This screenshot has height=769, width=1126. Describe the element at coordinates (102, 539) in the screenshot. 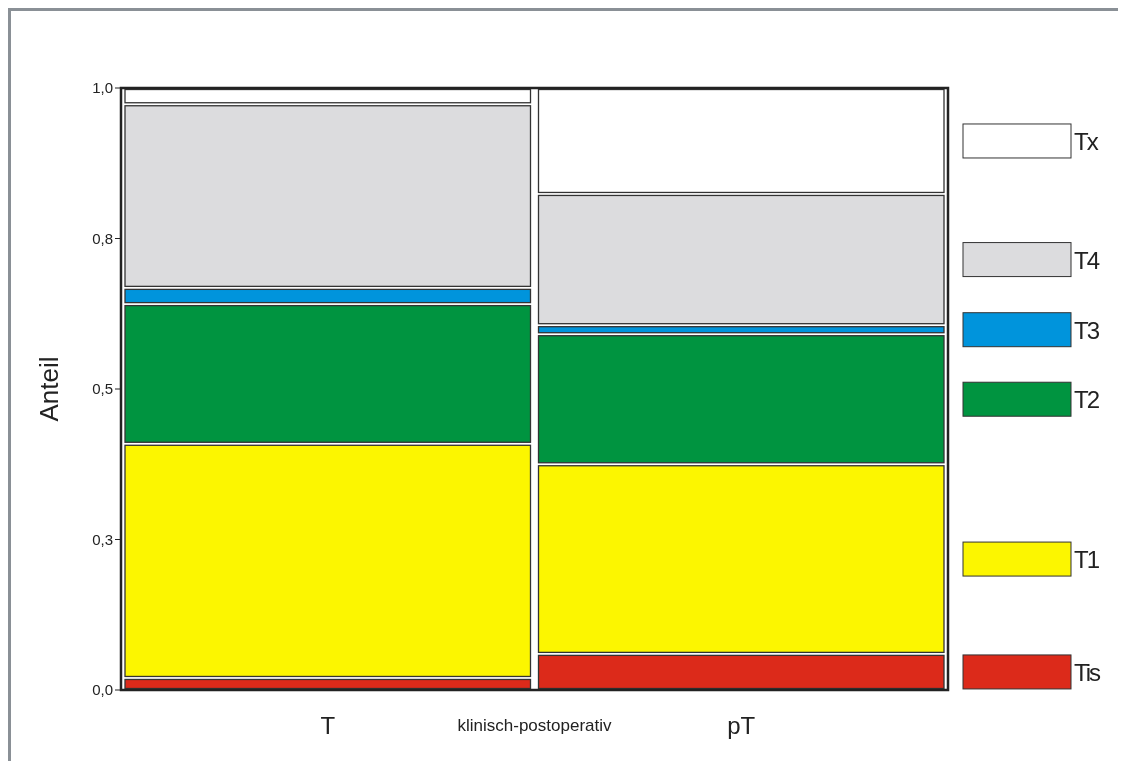

I see `y-tick-label: 0,3` at that location.